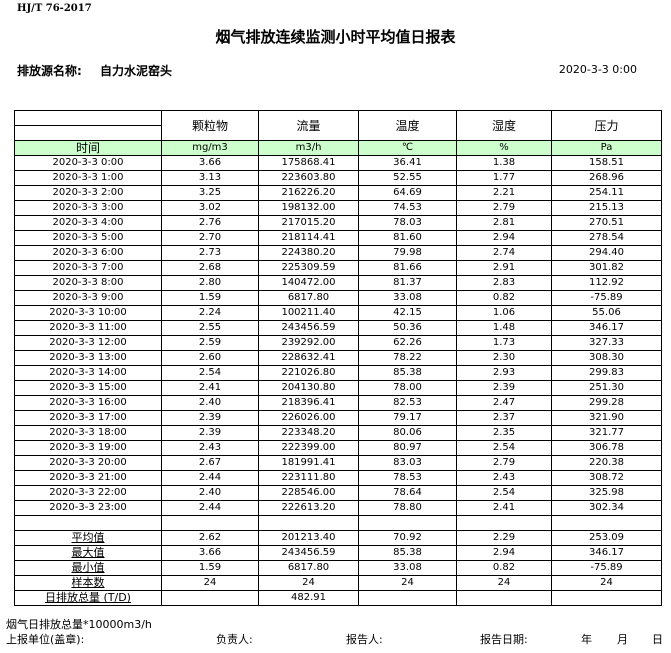 This screenshot has height=653, width=671. Describe the element at coordinates (504, 328) in the screenshot. I see `cell-value: 1.48` at that location.